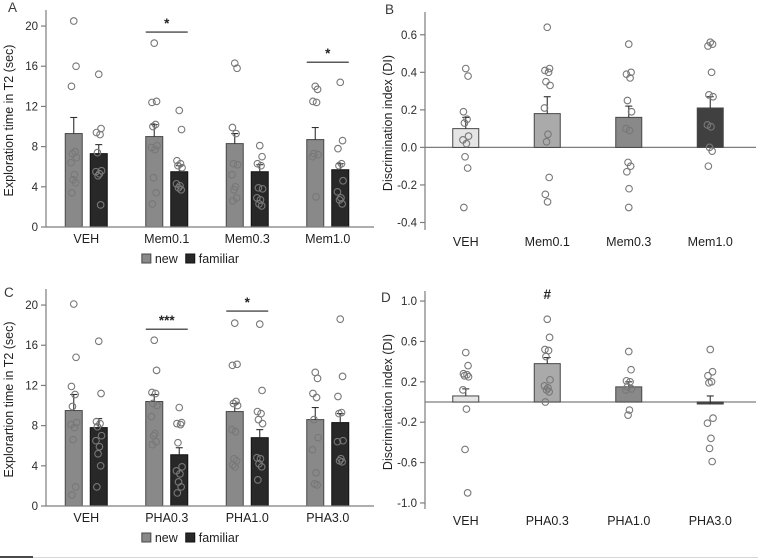 The image size is (758, 558). What do you see at coordinates (409, 111) in the screenshot?
I see `y-tick-label: 0.2` at bounding box center [409, 111].